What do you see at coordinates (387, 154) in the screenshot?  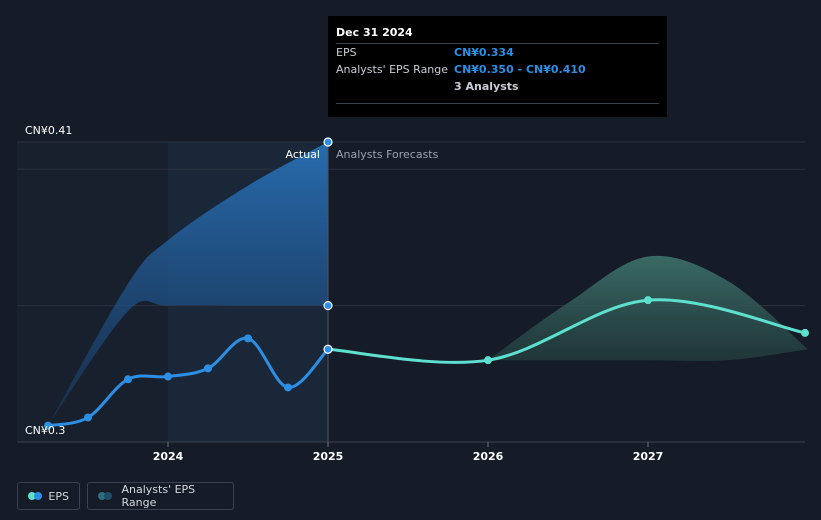 I see `forecast-label: Analysts Forecasts` at bounding box center [387, 154].